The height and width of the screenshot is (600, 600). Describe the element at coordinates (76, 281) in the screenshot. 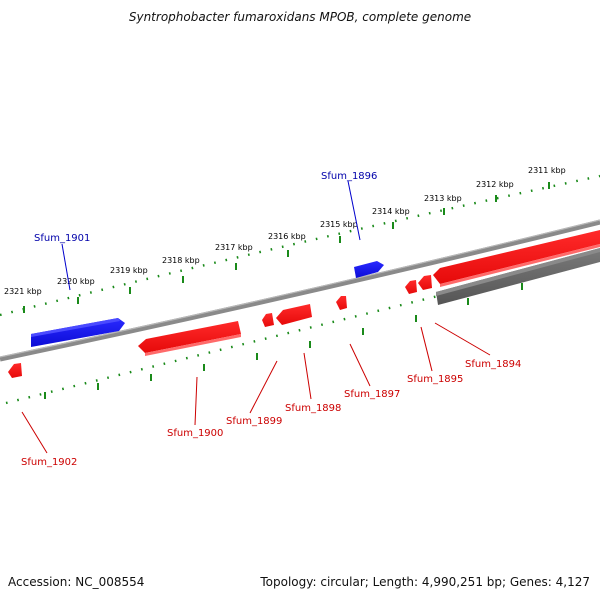

I see `tick-label: 2320 kbp` at that location.